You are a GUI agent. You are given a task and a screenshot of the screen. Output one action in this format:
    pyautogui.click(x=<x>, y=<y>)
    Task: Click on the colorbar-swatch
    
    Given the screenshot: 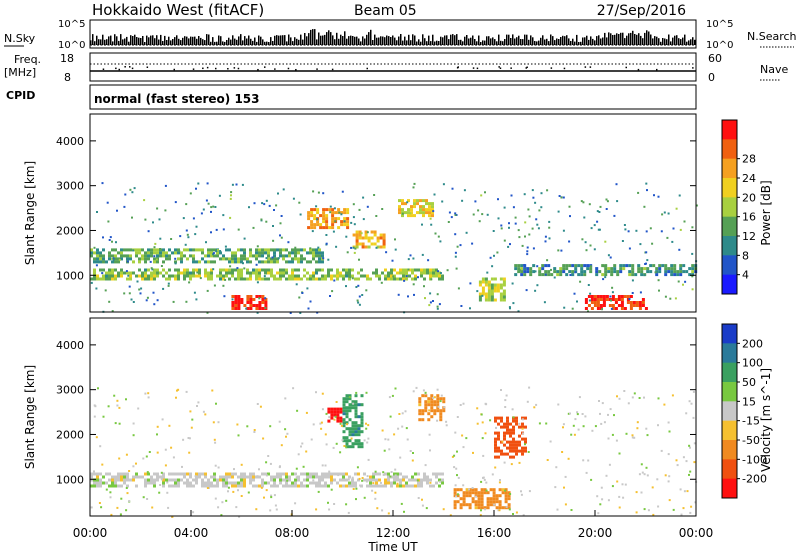 What is the action you would take?
    pyautogui.click(x=729, y=411)
    